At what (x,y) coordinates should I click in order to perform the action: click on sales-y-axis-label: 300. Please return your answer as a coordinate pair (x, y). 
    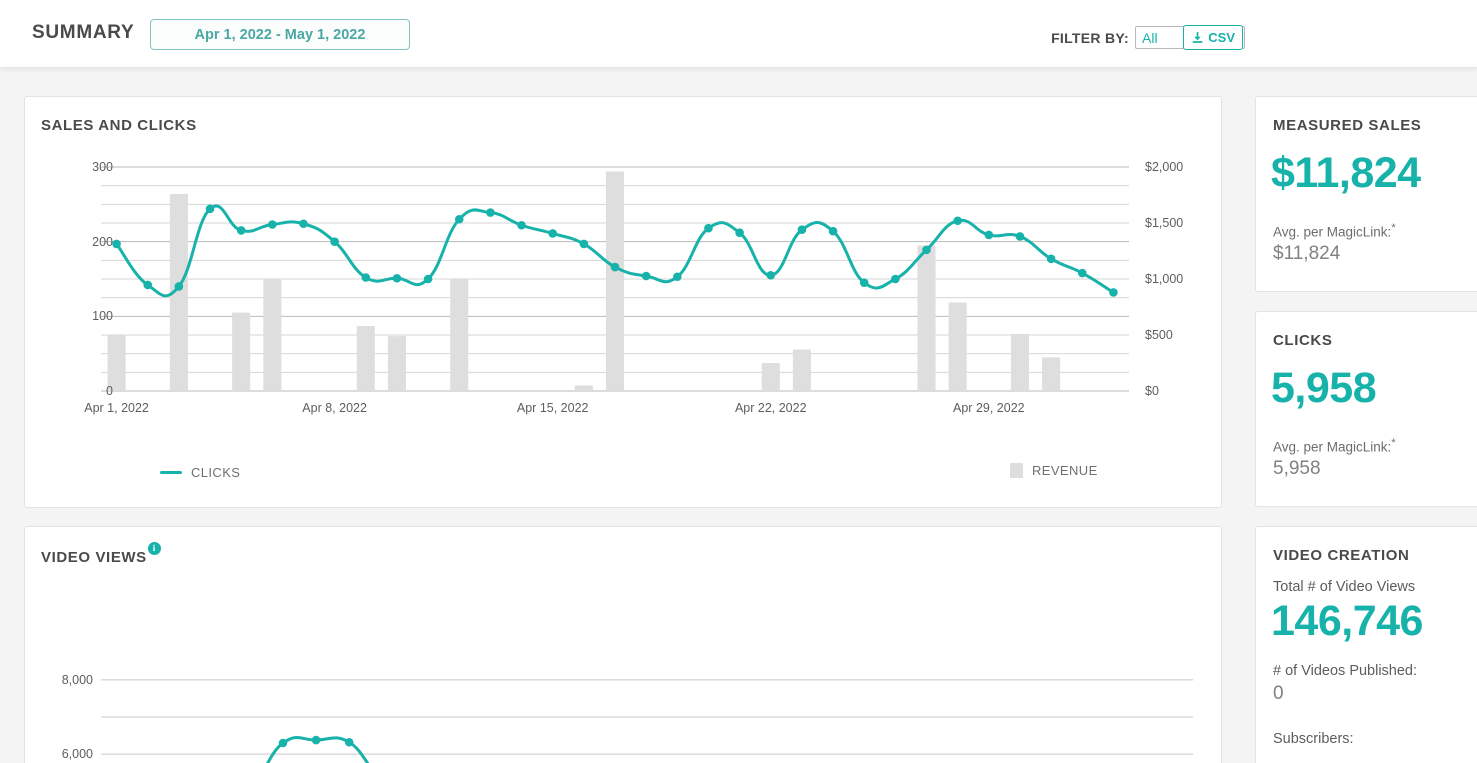
    Looking at the image, I should click on (102, 167).